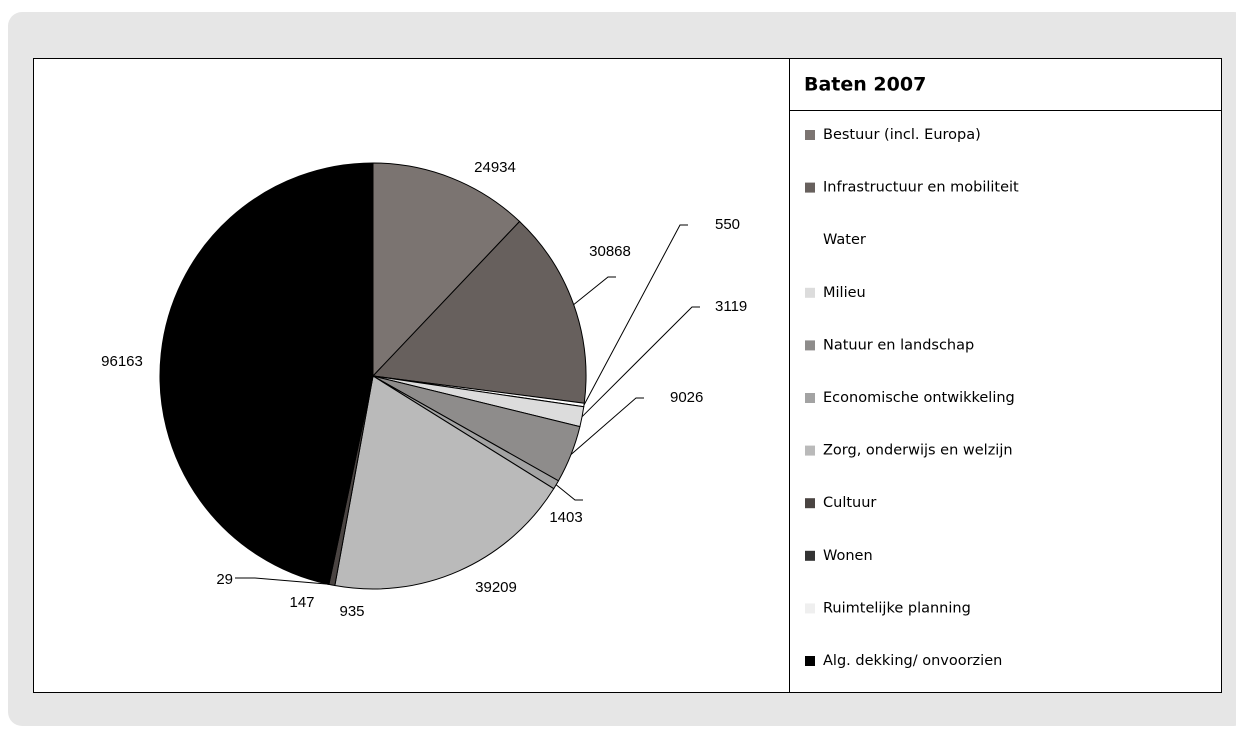 This screenshot has width=1236, height=738. What do you see at coordinates (686, 397) in the screenshot?
I see `data-label: 9026` at bounding box center [686, 397].